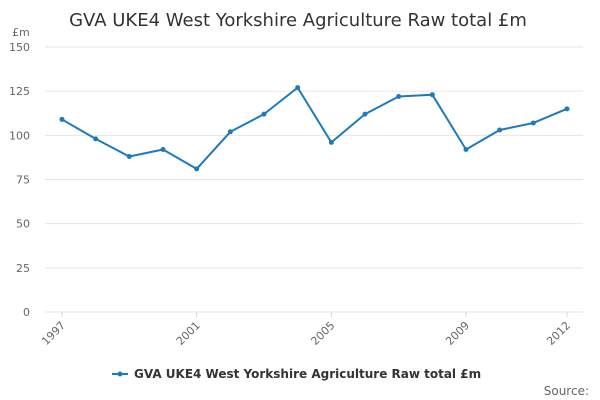 The image size is (600, 400). What do you see at coordinates (53, 333) in the screenshot?
I see `x-tick-label: 1997` at bounding box center [53, 333].